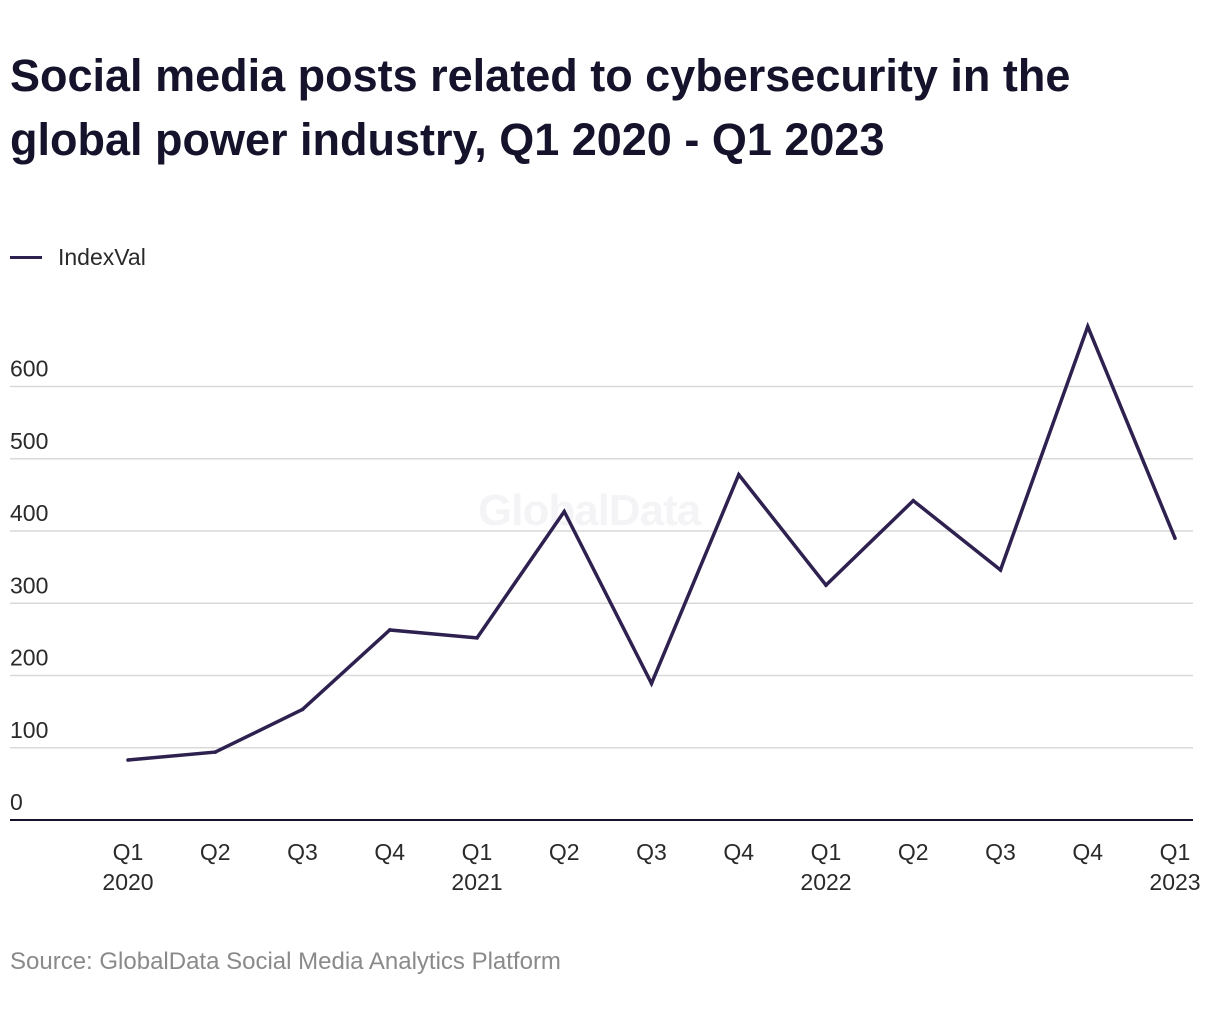  Describe the element at coordinates (913, 852) in the screenshot. I see `x-tick-label-9: Q2` at that location.